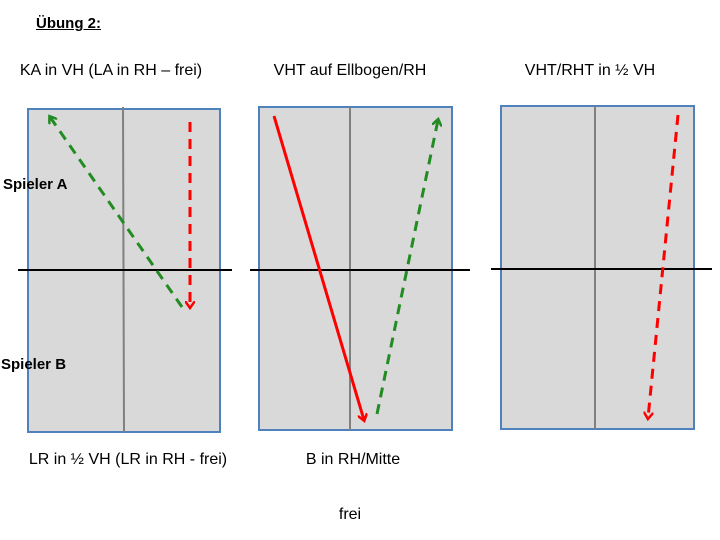  What do you see at coordinates (350, 514) in the screenshot?
I see `bottom-label-center: frei` at bounding box center [350, 514].